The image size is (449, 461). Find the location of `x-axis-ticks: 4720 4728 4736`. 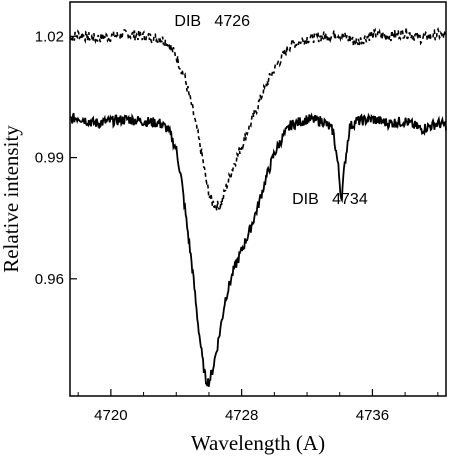

x-axis-ticks: 4720 4728 4736 is located at coordinates (258, 406).